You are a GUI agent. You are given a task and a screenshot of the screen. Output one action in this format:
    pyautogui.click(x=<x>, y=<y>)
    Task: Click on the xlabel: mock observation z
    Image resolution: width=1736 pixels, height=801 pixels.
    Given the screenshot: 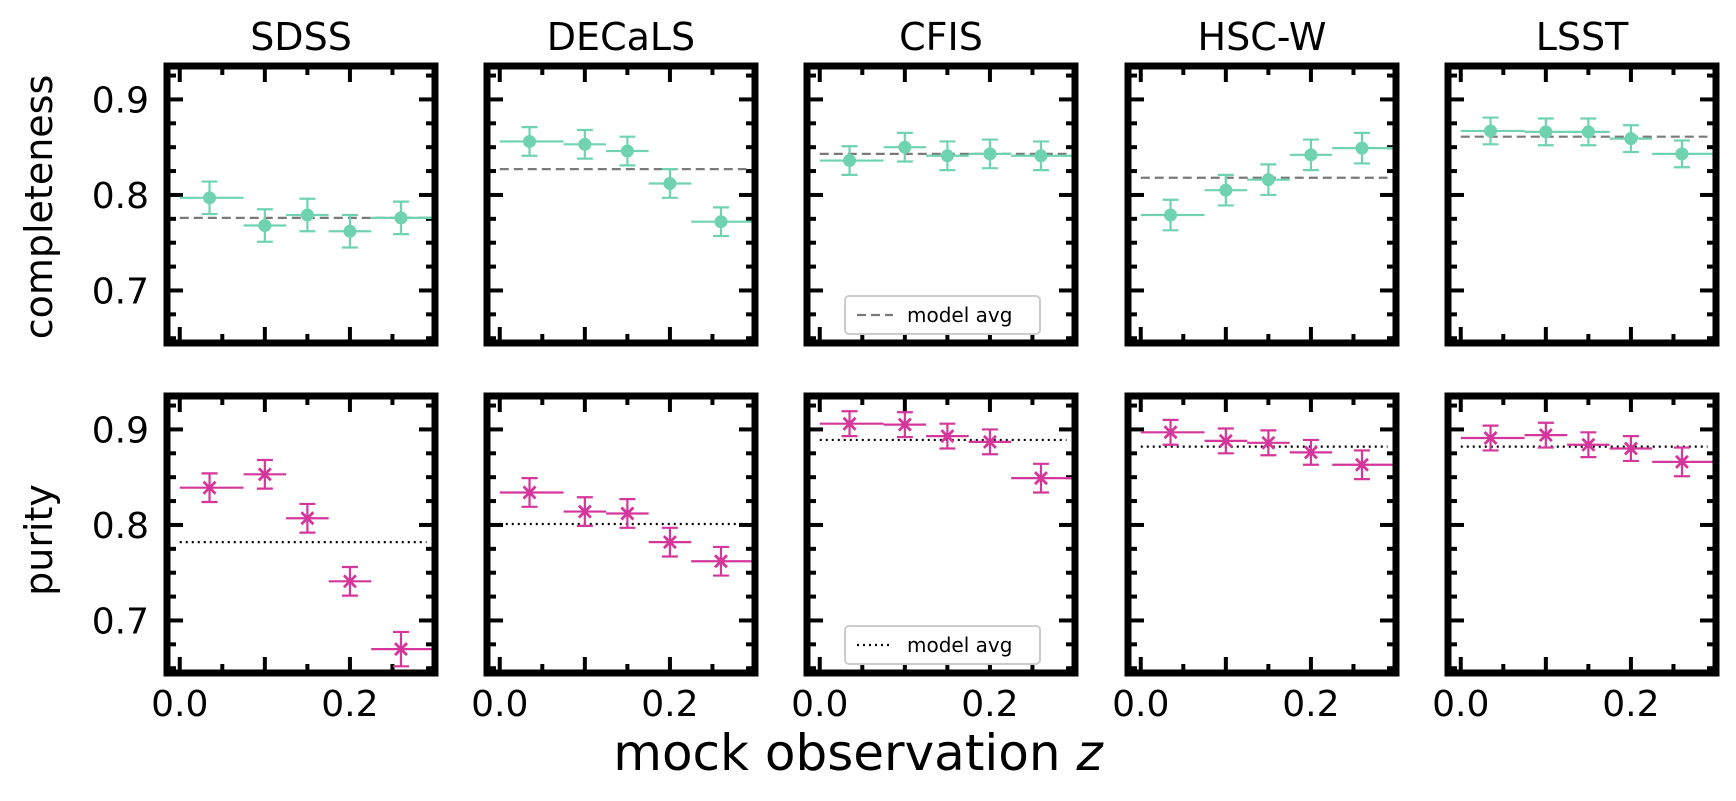 What is the action you would take?
    pyautogui.click(x=858, y=753)
    